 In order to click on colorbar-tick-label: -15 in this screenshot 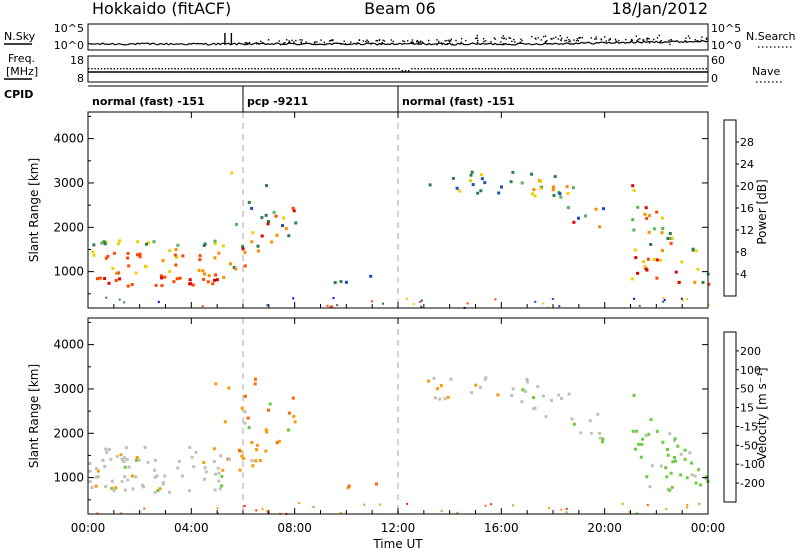, I will do `click(749, 426)`.